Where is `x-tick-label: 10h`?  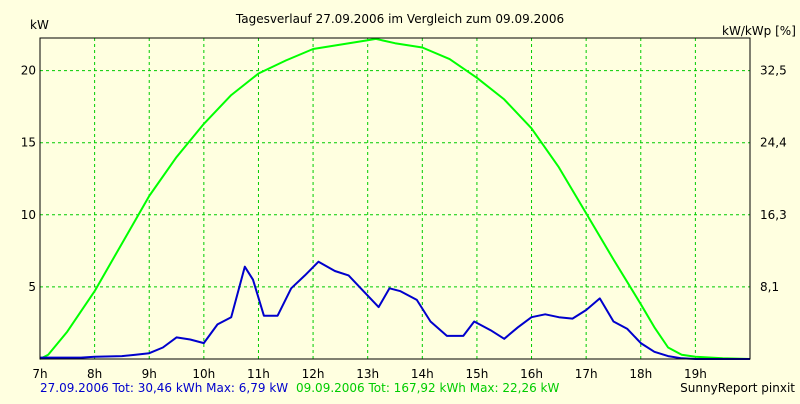
x-tick-label: 10h is located at coordinates (203, 374).